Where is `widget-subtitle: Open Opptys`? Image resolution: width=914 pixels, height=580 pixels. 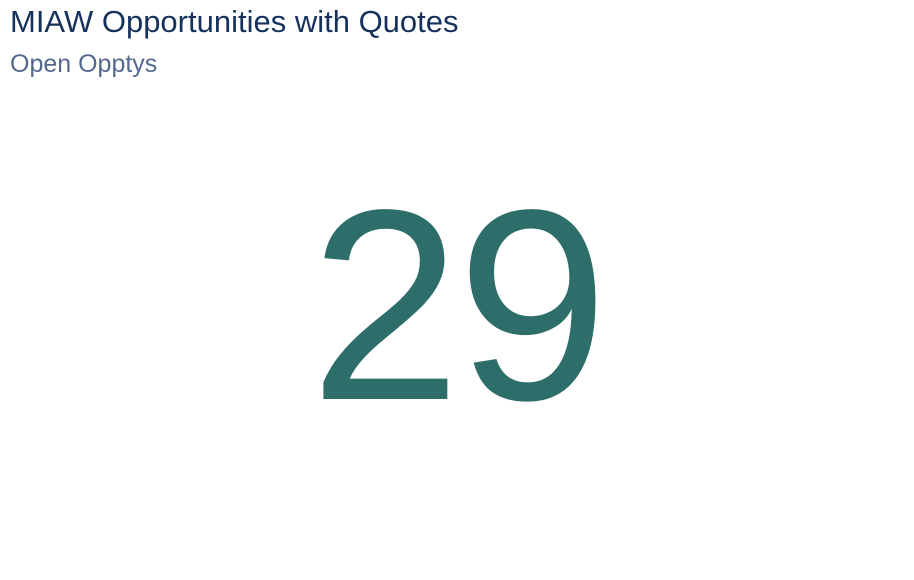
widget-subtitle: Open Opptys is located at coordinates (84, 64).